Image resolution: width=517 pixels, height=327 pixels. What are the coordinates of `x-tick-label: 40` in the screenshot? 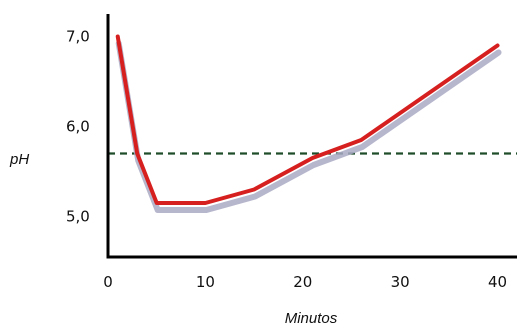 It's located at (497, 282).